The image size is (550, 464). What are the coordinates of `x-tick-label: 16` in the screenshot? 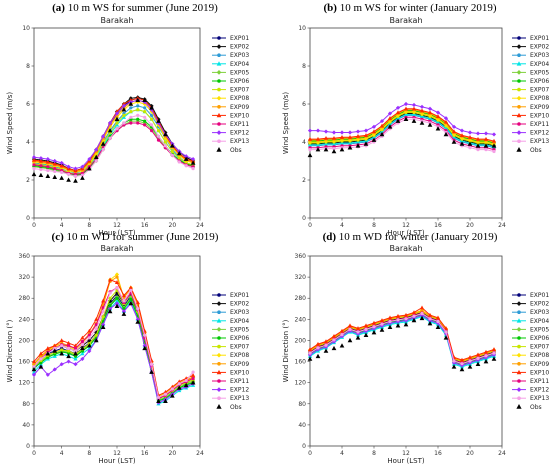 It's located at (145, 225).